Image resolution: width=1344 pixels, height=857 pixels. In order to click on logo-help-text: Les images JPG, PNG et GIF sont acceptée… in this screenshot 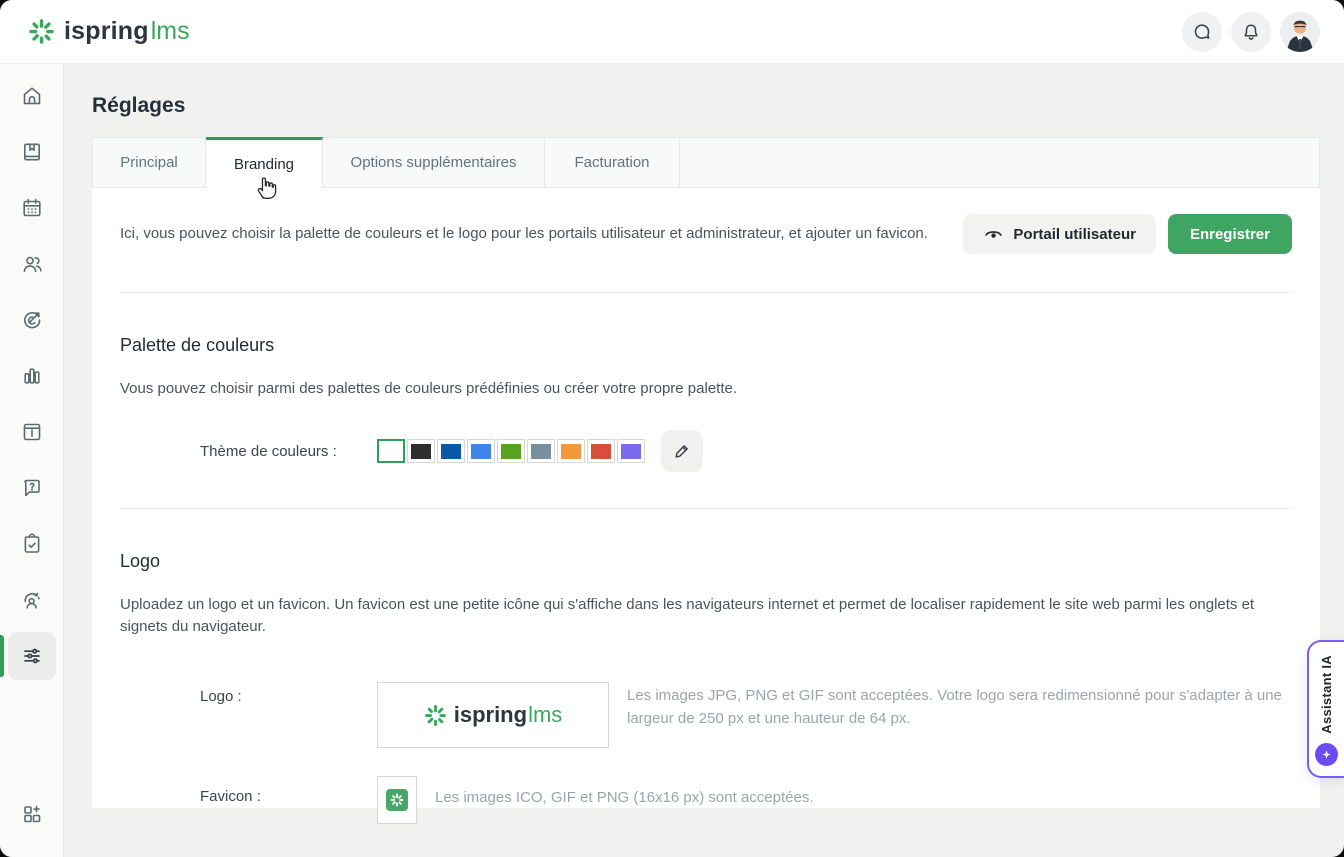, I will do `click(954, 707)`.